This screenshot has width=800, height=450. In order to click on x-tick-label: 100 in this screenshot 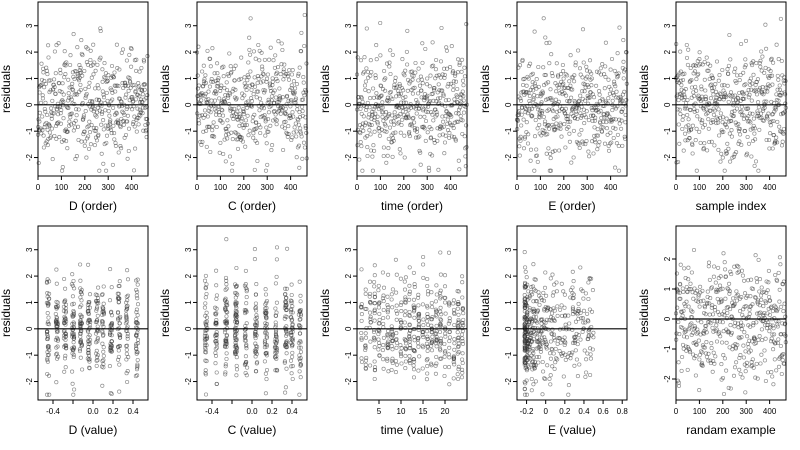, I will do `click(700, 411)`.